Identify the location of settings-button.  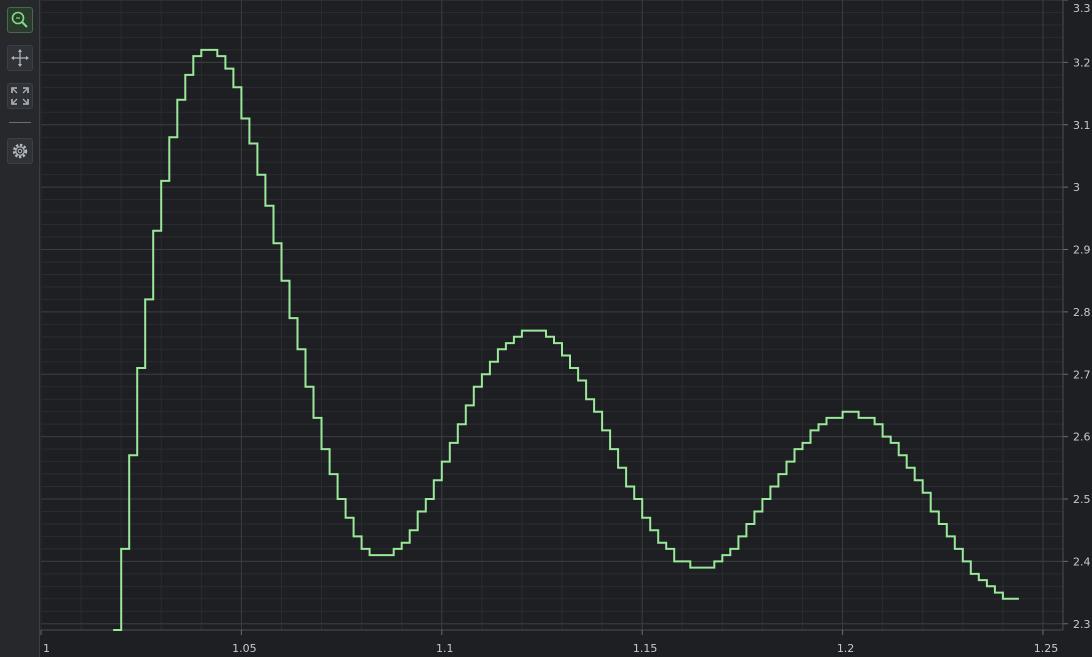
(20, 151).